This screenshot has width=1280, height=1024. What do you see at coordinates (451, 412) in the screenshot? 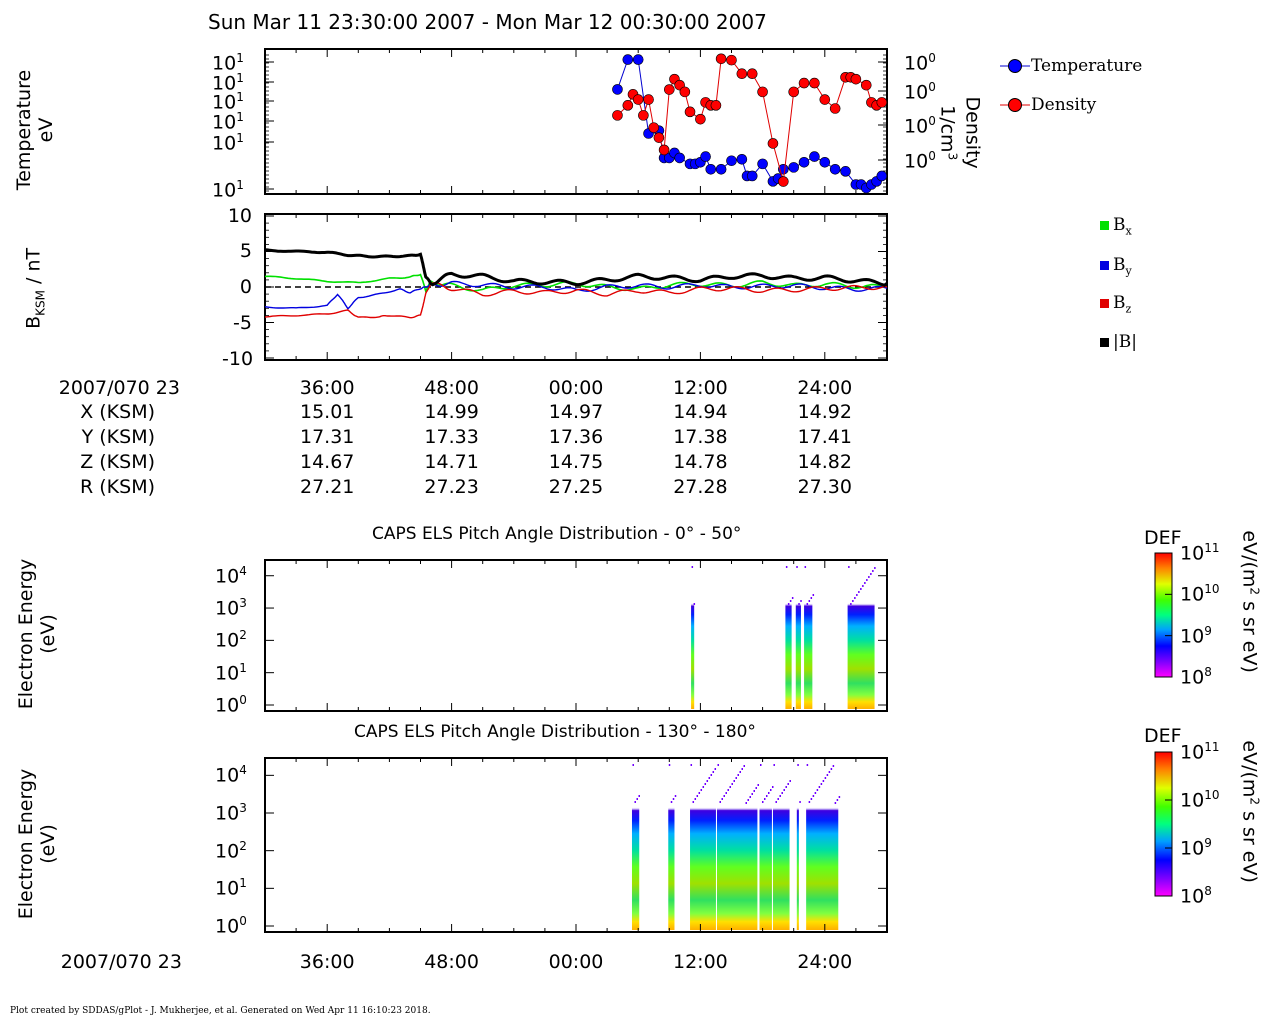
I see `ephemeris-value: 14.99` at bounding box center [451, 412].